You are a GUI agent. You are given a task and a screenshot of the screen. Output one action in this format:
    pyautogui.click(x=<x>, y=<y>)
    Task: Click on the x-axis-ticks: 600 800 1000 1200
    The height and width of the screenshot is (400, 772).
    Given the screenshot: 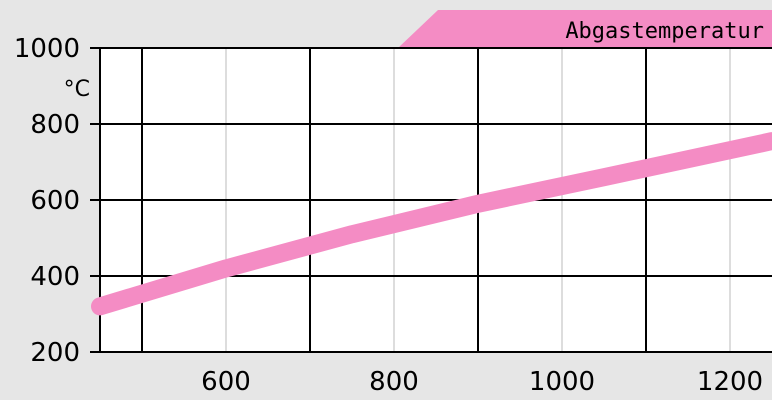 What is the action you would take?
    pyautogui.click(x=482, y=382)
    